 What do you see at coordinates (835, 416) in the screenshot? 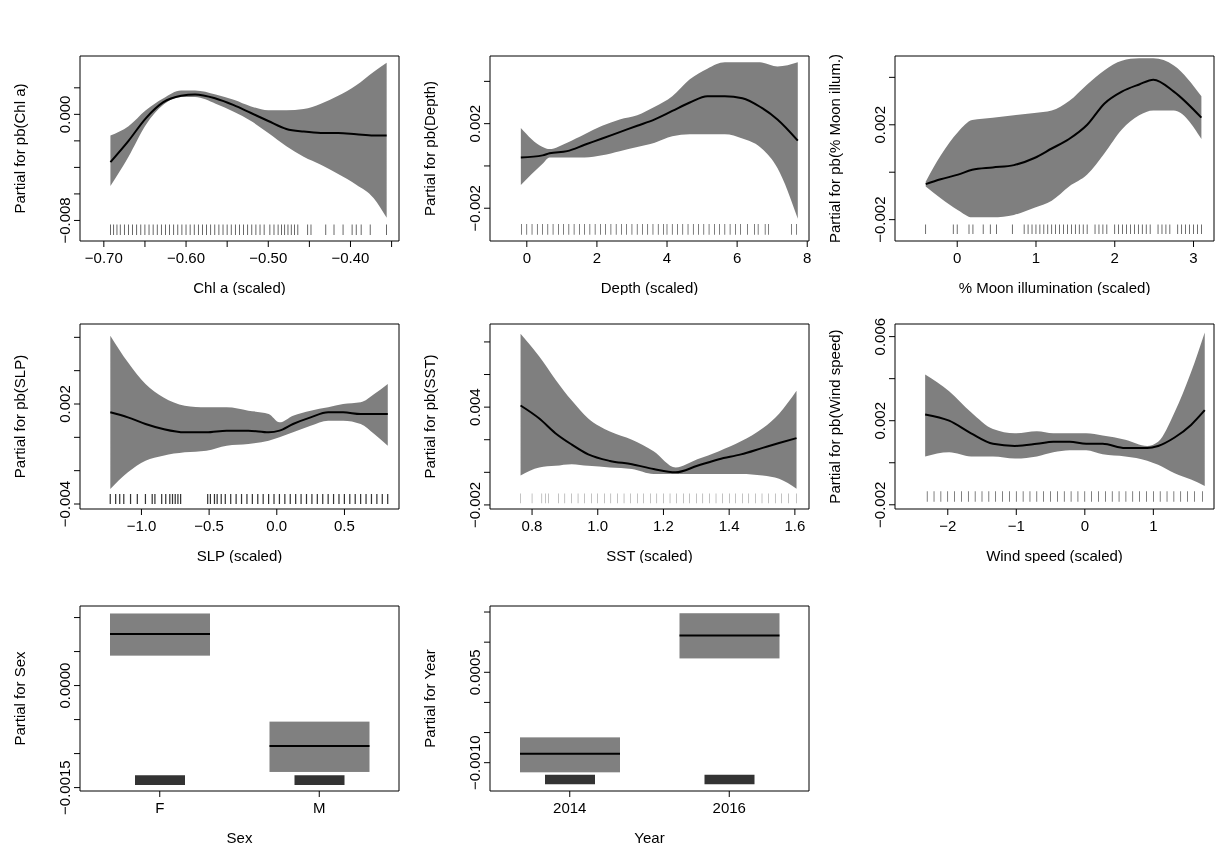
I see `y-axis-title: Partial for pb(Wind speed)` at bounding box center [835, 416].